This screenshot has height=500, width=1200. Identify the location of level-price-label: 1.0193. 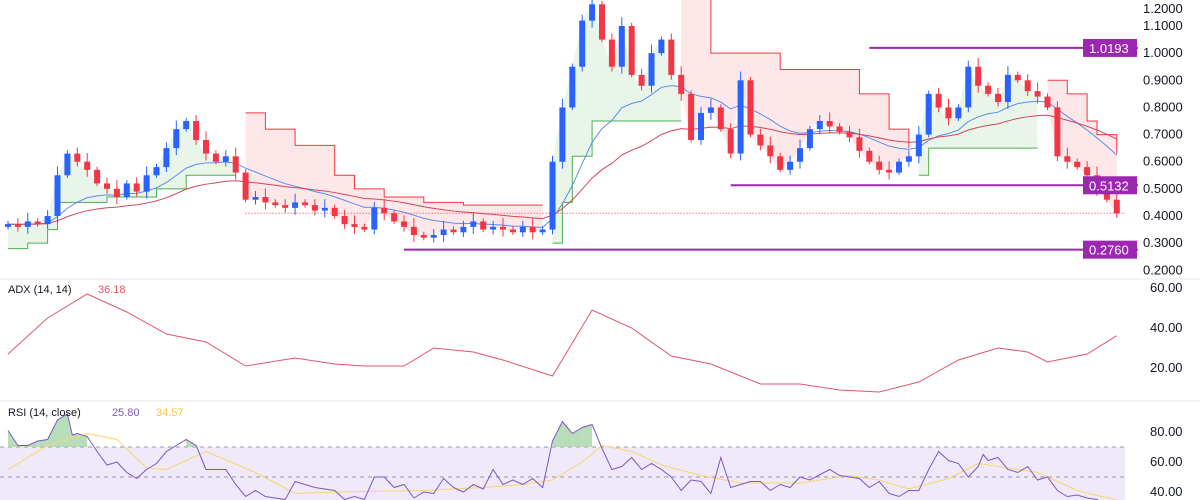
(1109, 48).